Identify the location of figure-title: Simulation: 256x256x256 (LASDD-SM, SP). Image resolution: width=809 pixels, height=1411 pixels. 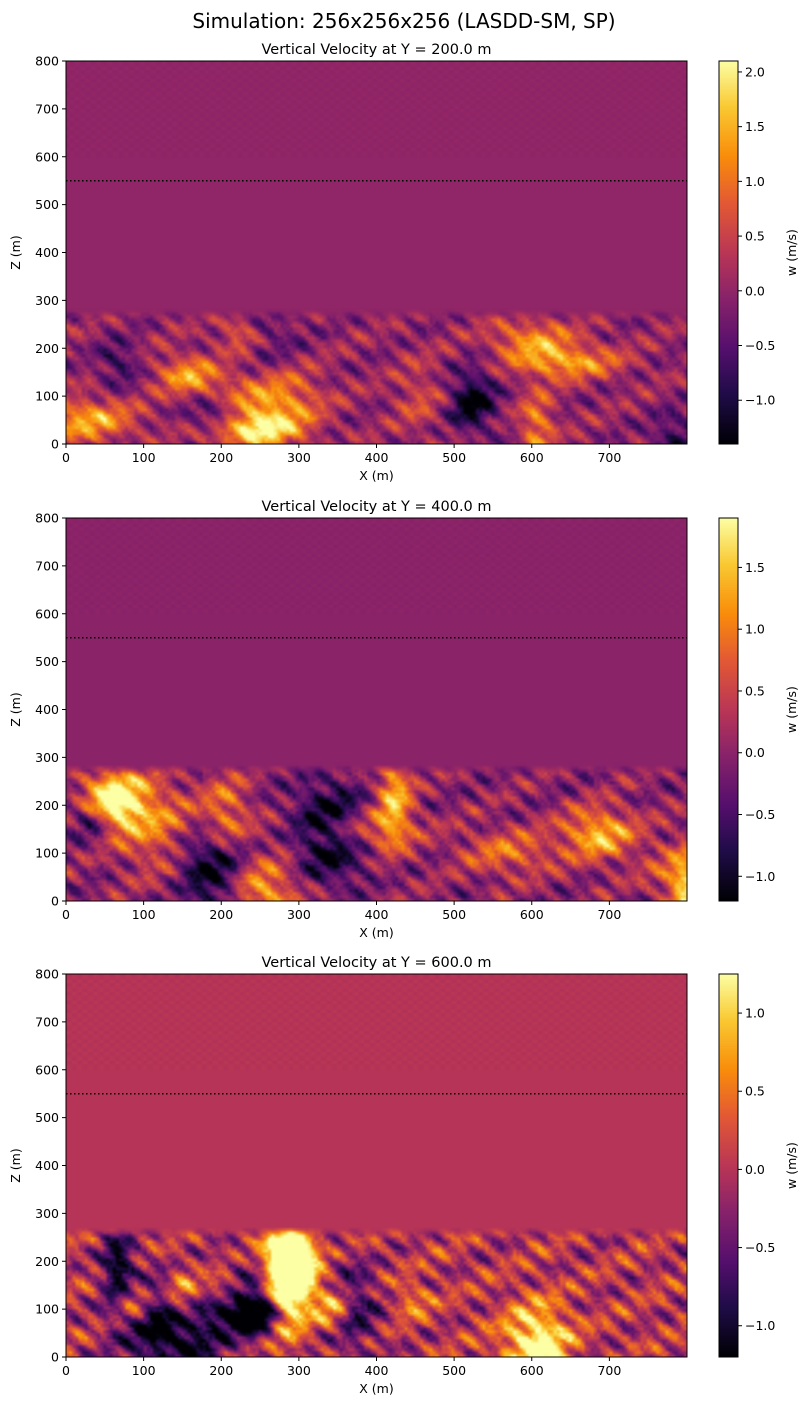
(403, 21).